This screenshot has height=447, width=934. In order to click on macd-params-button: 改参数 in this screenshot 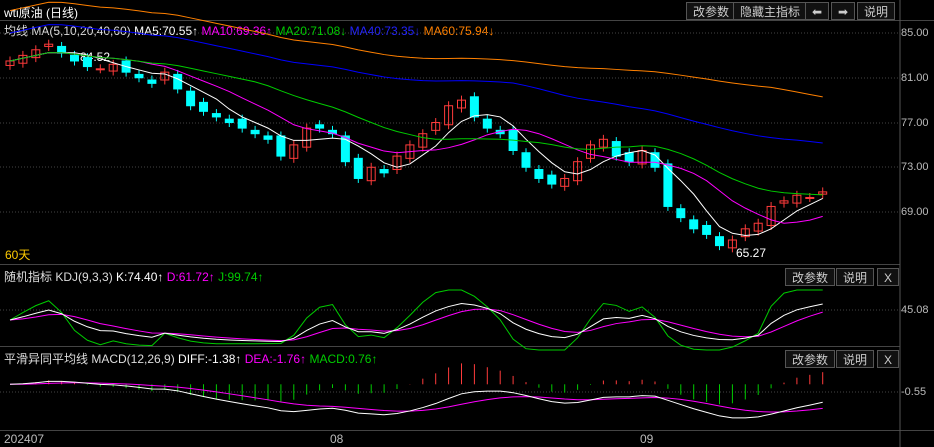, I will do `click(810, 359)`.